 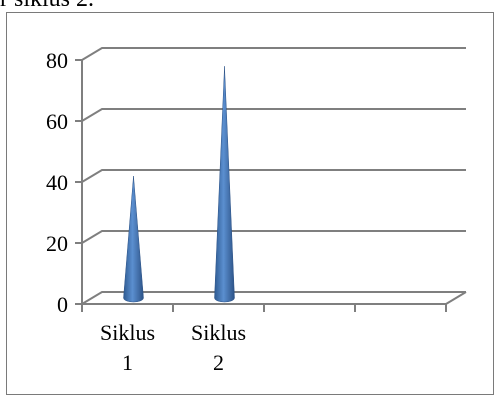 I want to click on y-tick-label: 20, so click(x=57, y=243).